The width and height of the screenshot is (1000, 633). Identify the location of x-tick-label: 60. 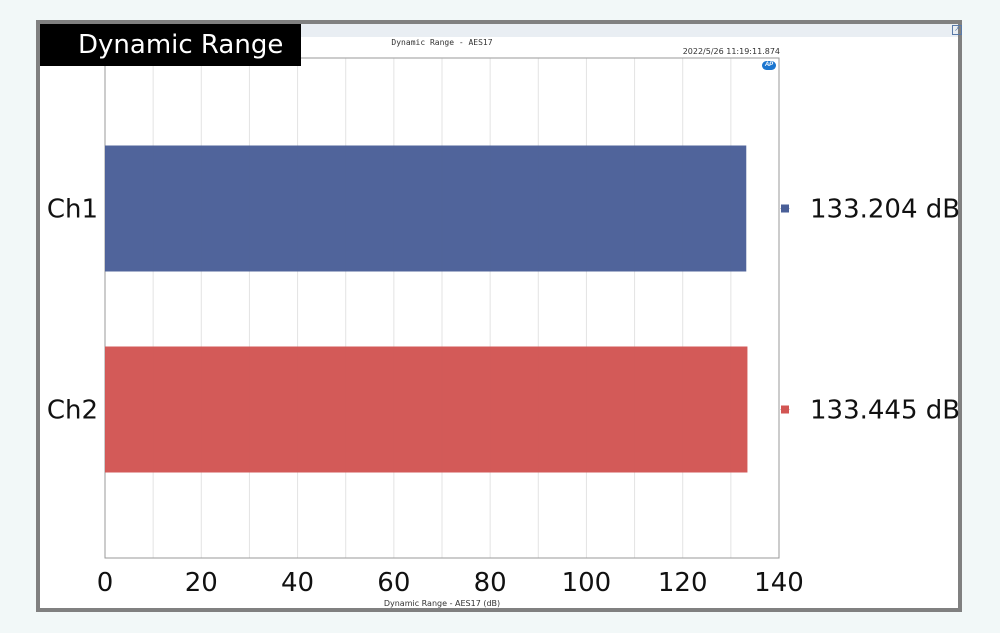
(393, 583).